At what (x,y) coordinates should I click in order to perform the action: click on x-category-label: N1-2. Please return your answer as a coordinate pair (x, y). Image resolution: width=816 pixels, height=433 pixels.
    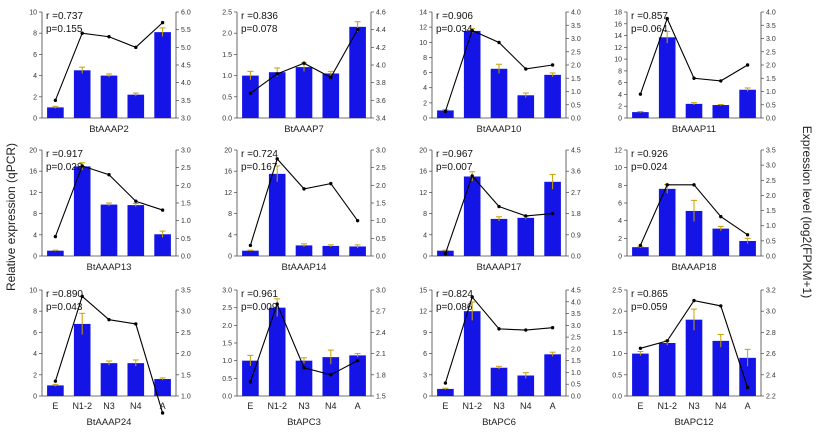
    Looking at the image, I should click on (667, 406).